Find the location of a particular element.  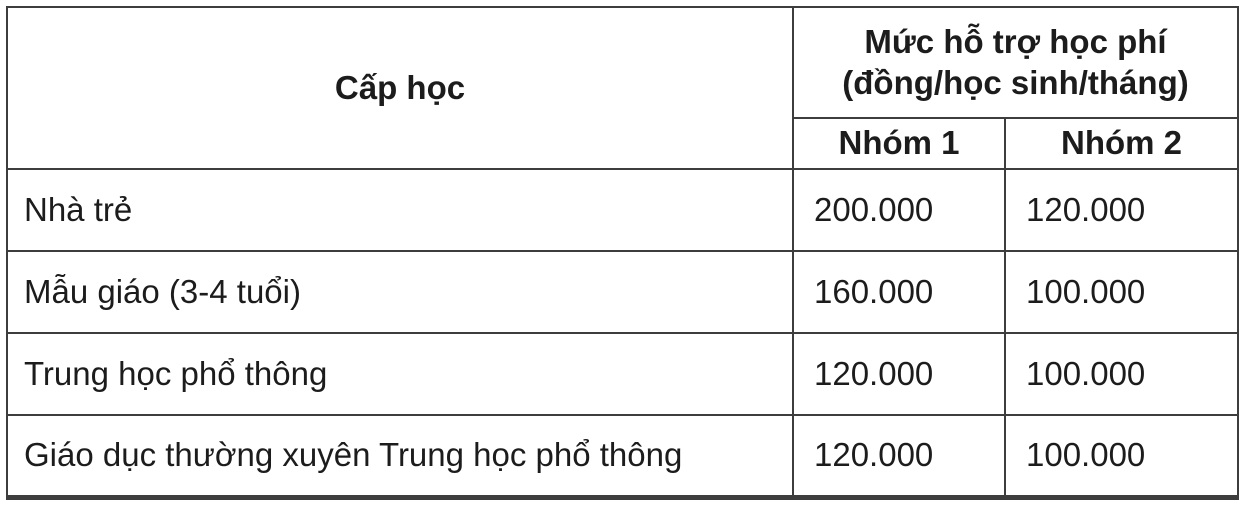

support-group-title-line1: Mức hỗ trợ học phí is located at coordinates (1015, 42).